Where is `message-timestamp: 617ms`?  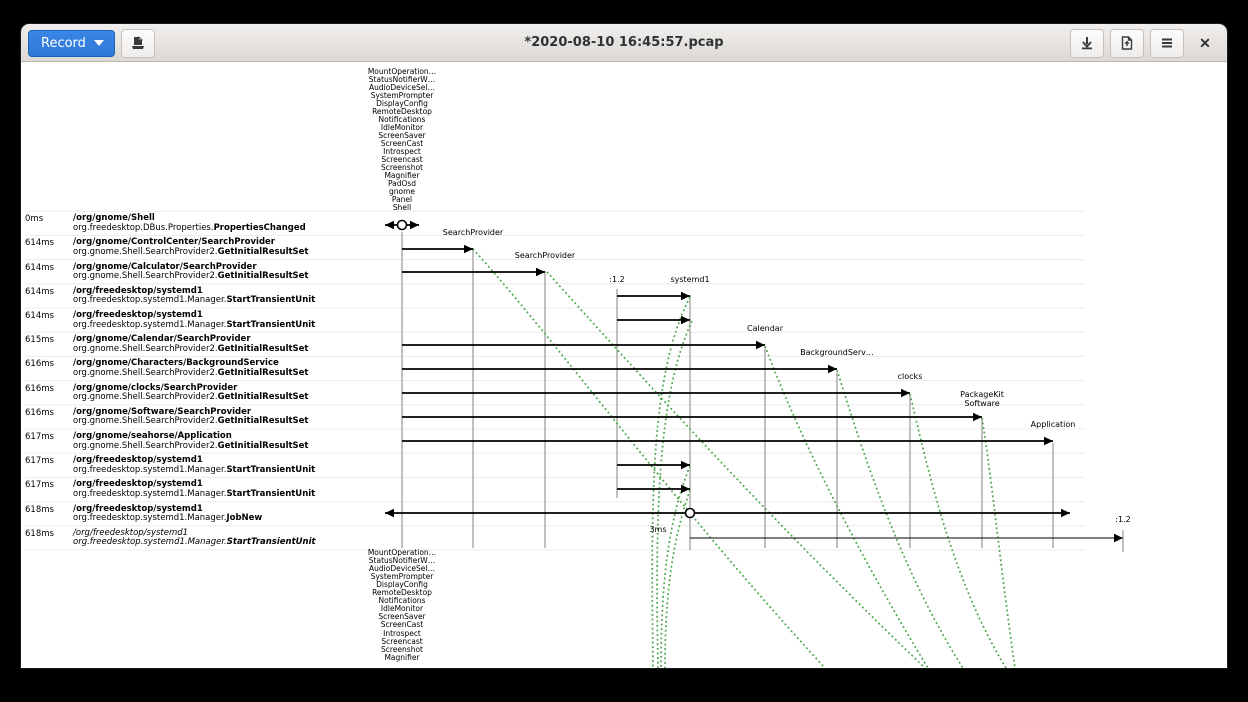
message-timestamp: 617ms is located at coordinates (39, 461).